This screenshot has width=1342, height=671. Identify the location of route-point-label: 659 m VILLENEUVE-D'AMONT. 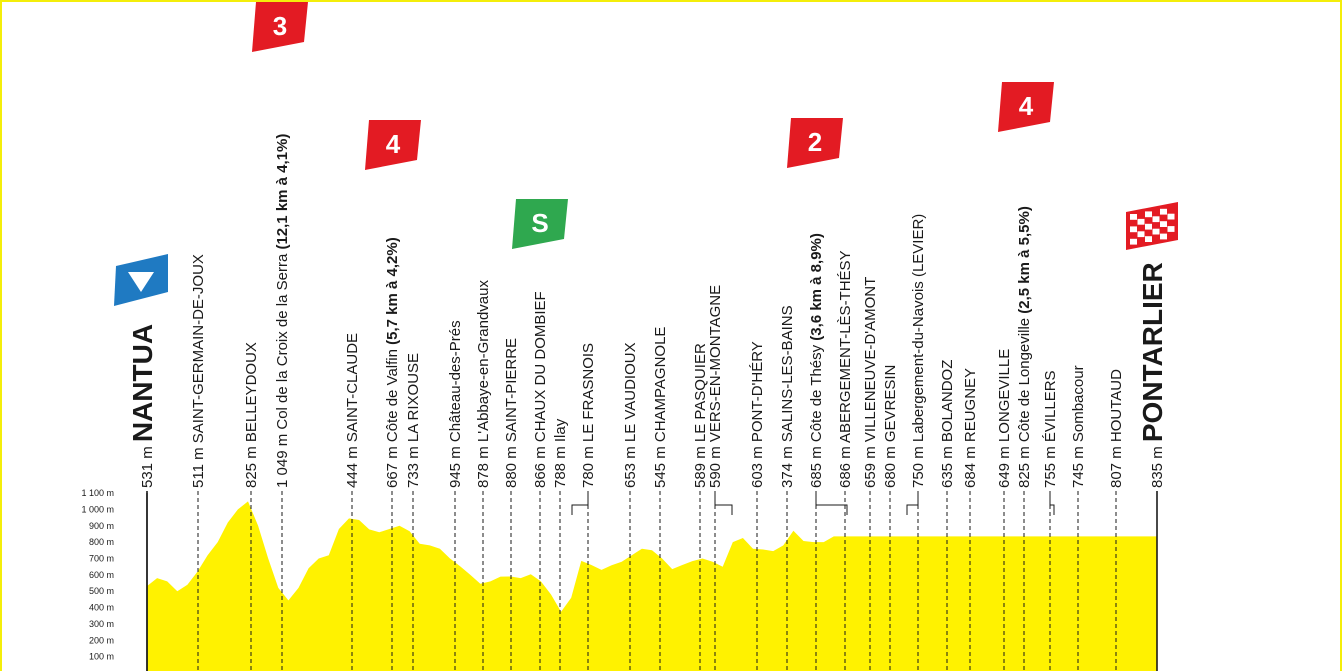
(870, 382).